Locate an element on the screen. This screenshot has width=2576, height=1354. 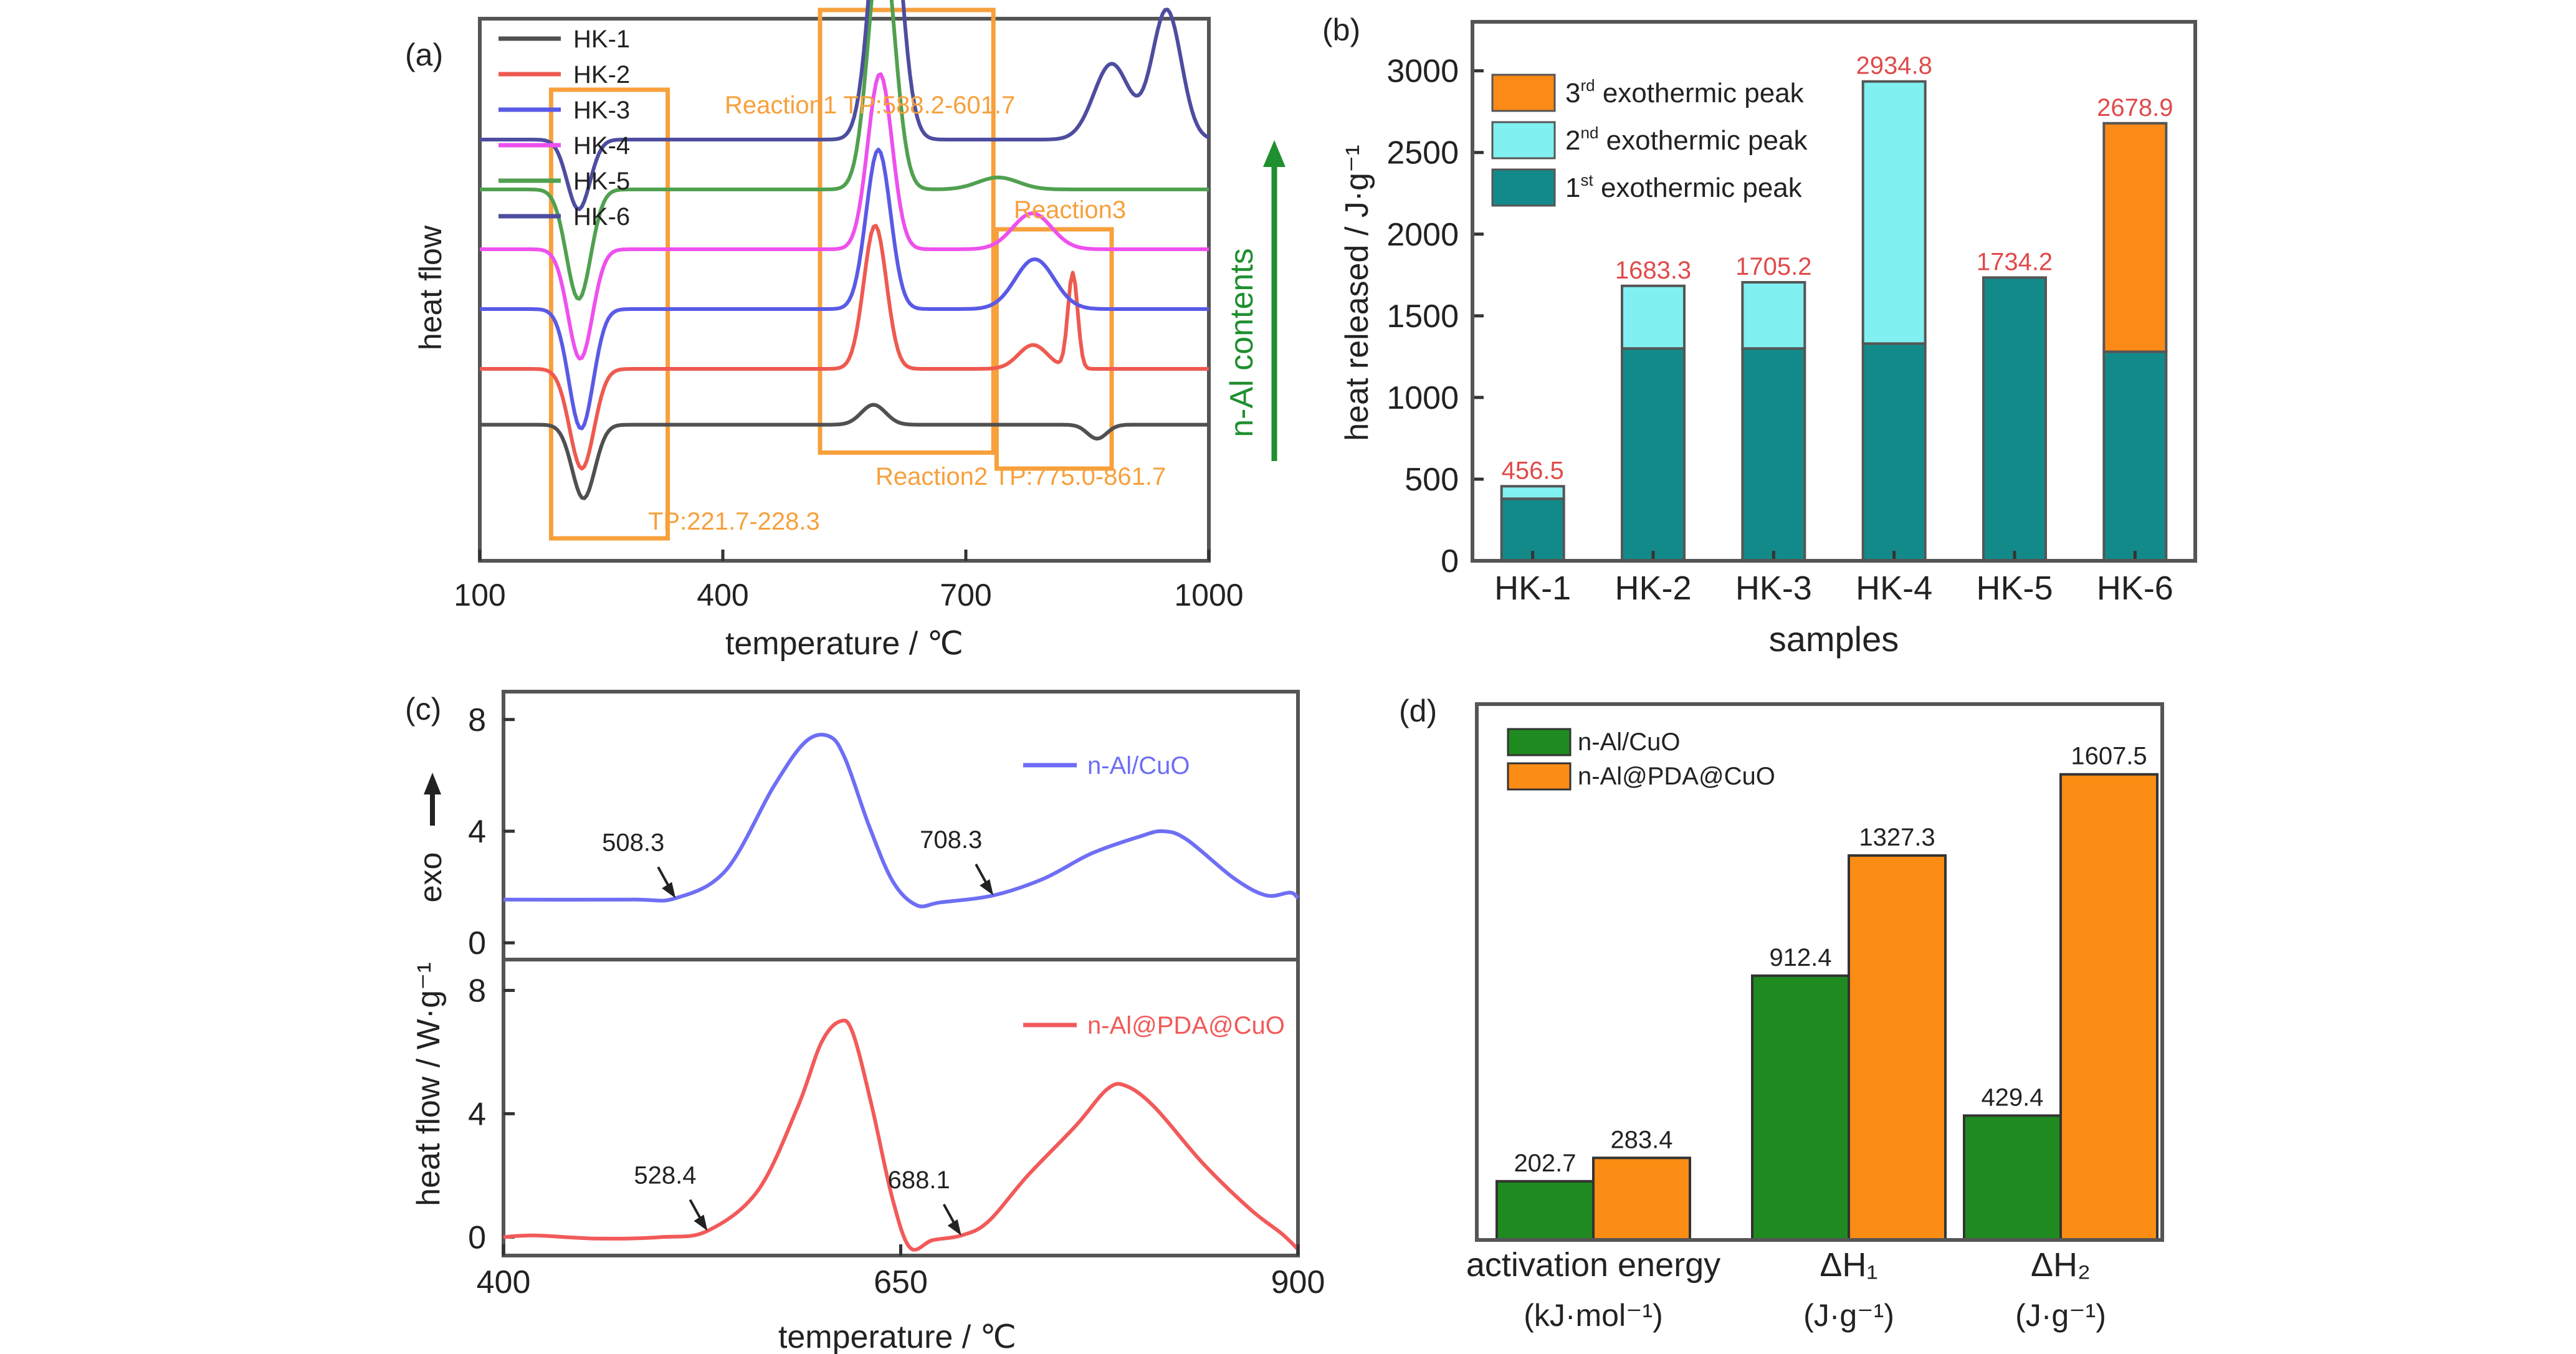
panel-b-y-tick-label: 1500 is located at coordinates (1422, 316).